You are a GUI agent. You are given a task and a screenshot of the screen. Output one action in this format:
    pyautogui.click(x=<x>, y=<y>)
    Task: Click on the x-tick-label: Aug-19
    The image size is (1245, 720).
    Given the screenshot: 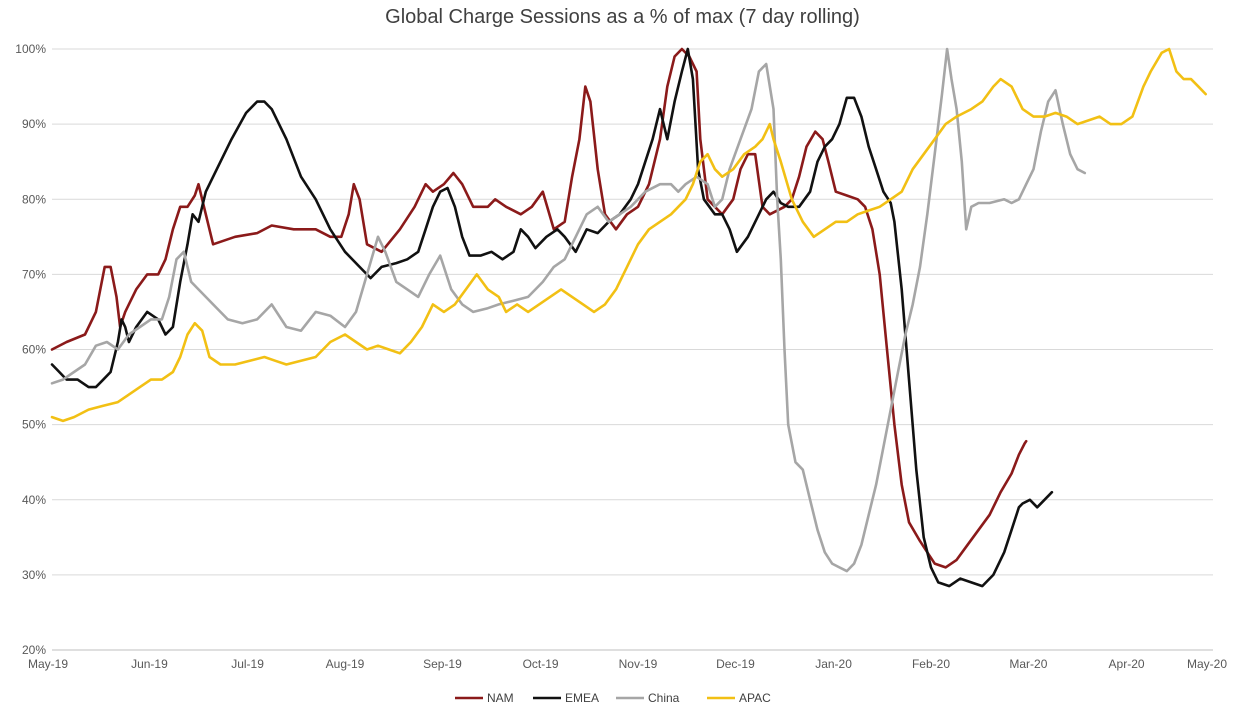 What is the action you would take?
    pyautogui.click(x=345, y=664)
    